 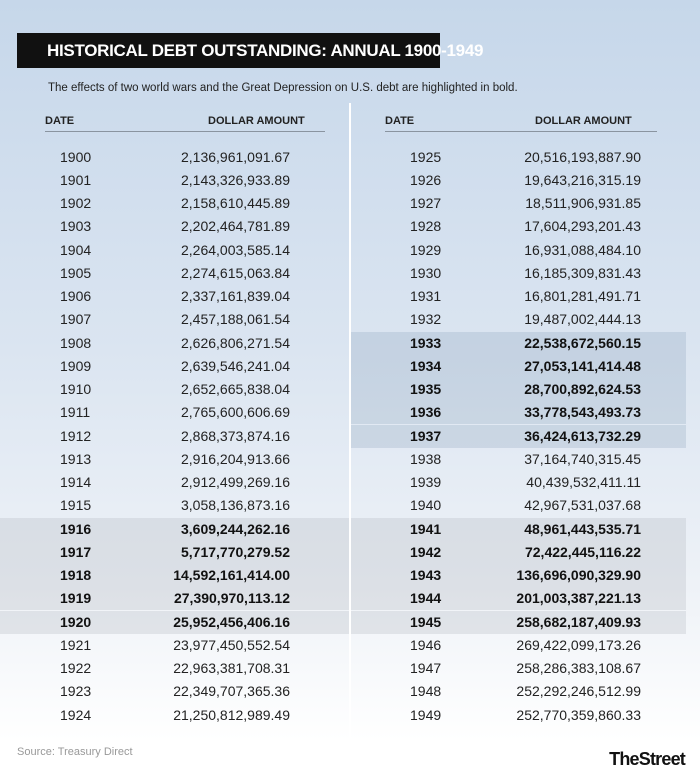 What do you see at coordinates (235, 389) in the screenshot?
I see `amount-cell: 2,652,665,838.04` at bounding box center [235, 389].